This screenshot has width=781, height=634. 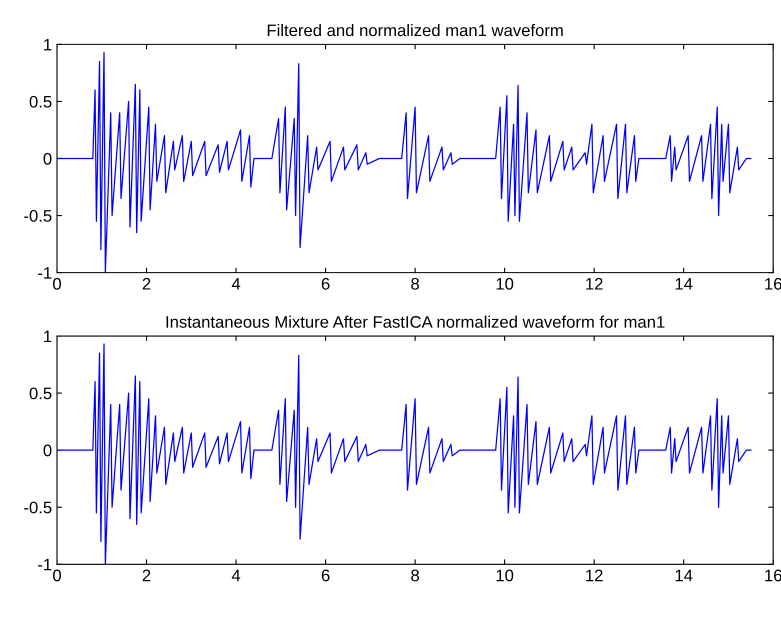 What do you see at coordinates (415, 322) in the screenshot?
I see `chart-title: Instantaneous Mixture After FastICA normalized waveform for man1` at bounding box center [415, 322].